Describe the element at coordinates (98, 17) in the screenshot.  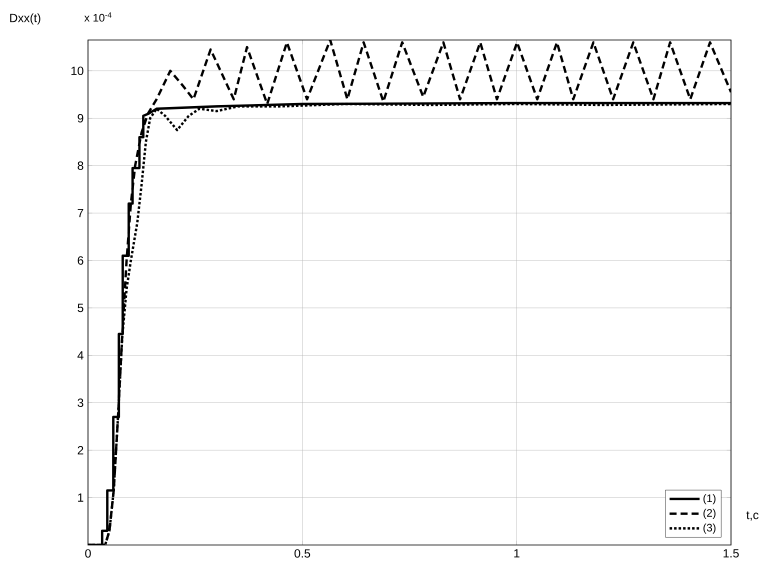
I see `text: x 10$^{-4}$` at that location.